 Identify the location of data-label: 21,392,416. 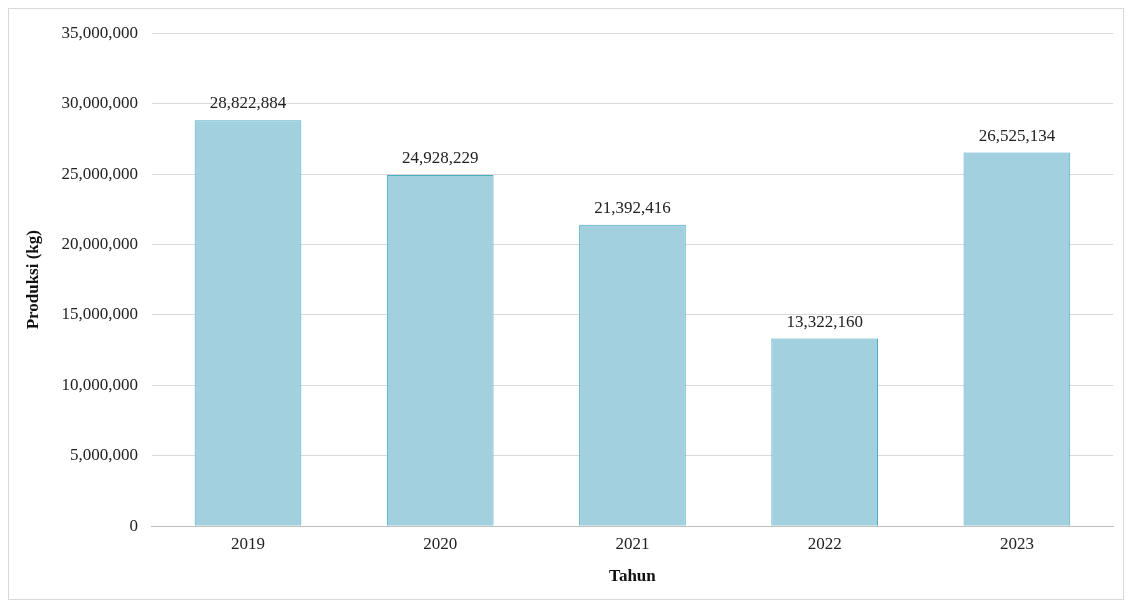
(632, 207).